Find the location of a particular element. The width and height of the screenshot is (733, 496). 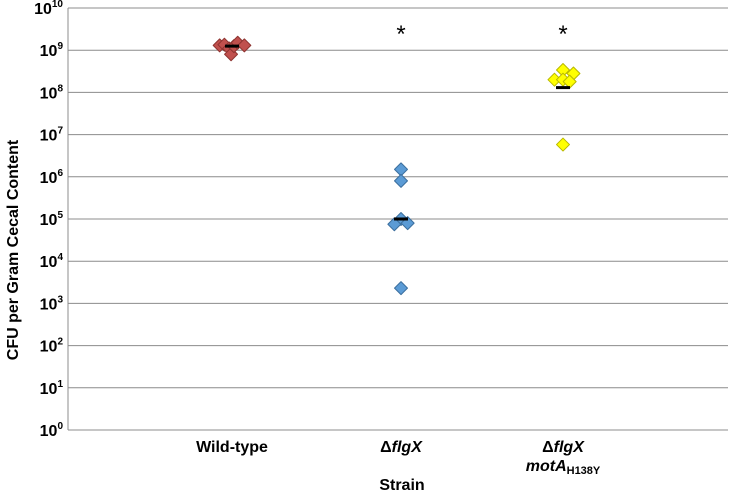

y-tick-exponent: 1 is located at coordinates (60, 384).